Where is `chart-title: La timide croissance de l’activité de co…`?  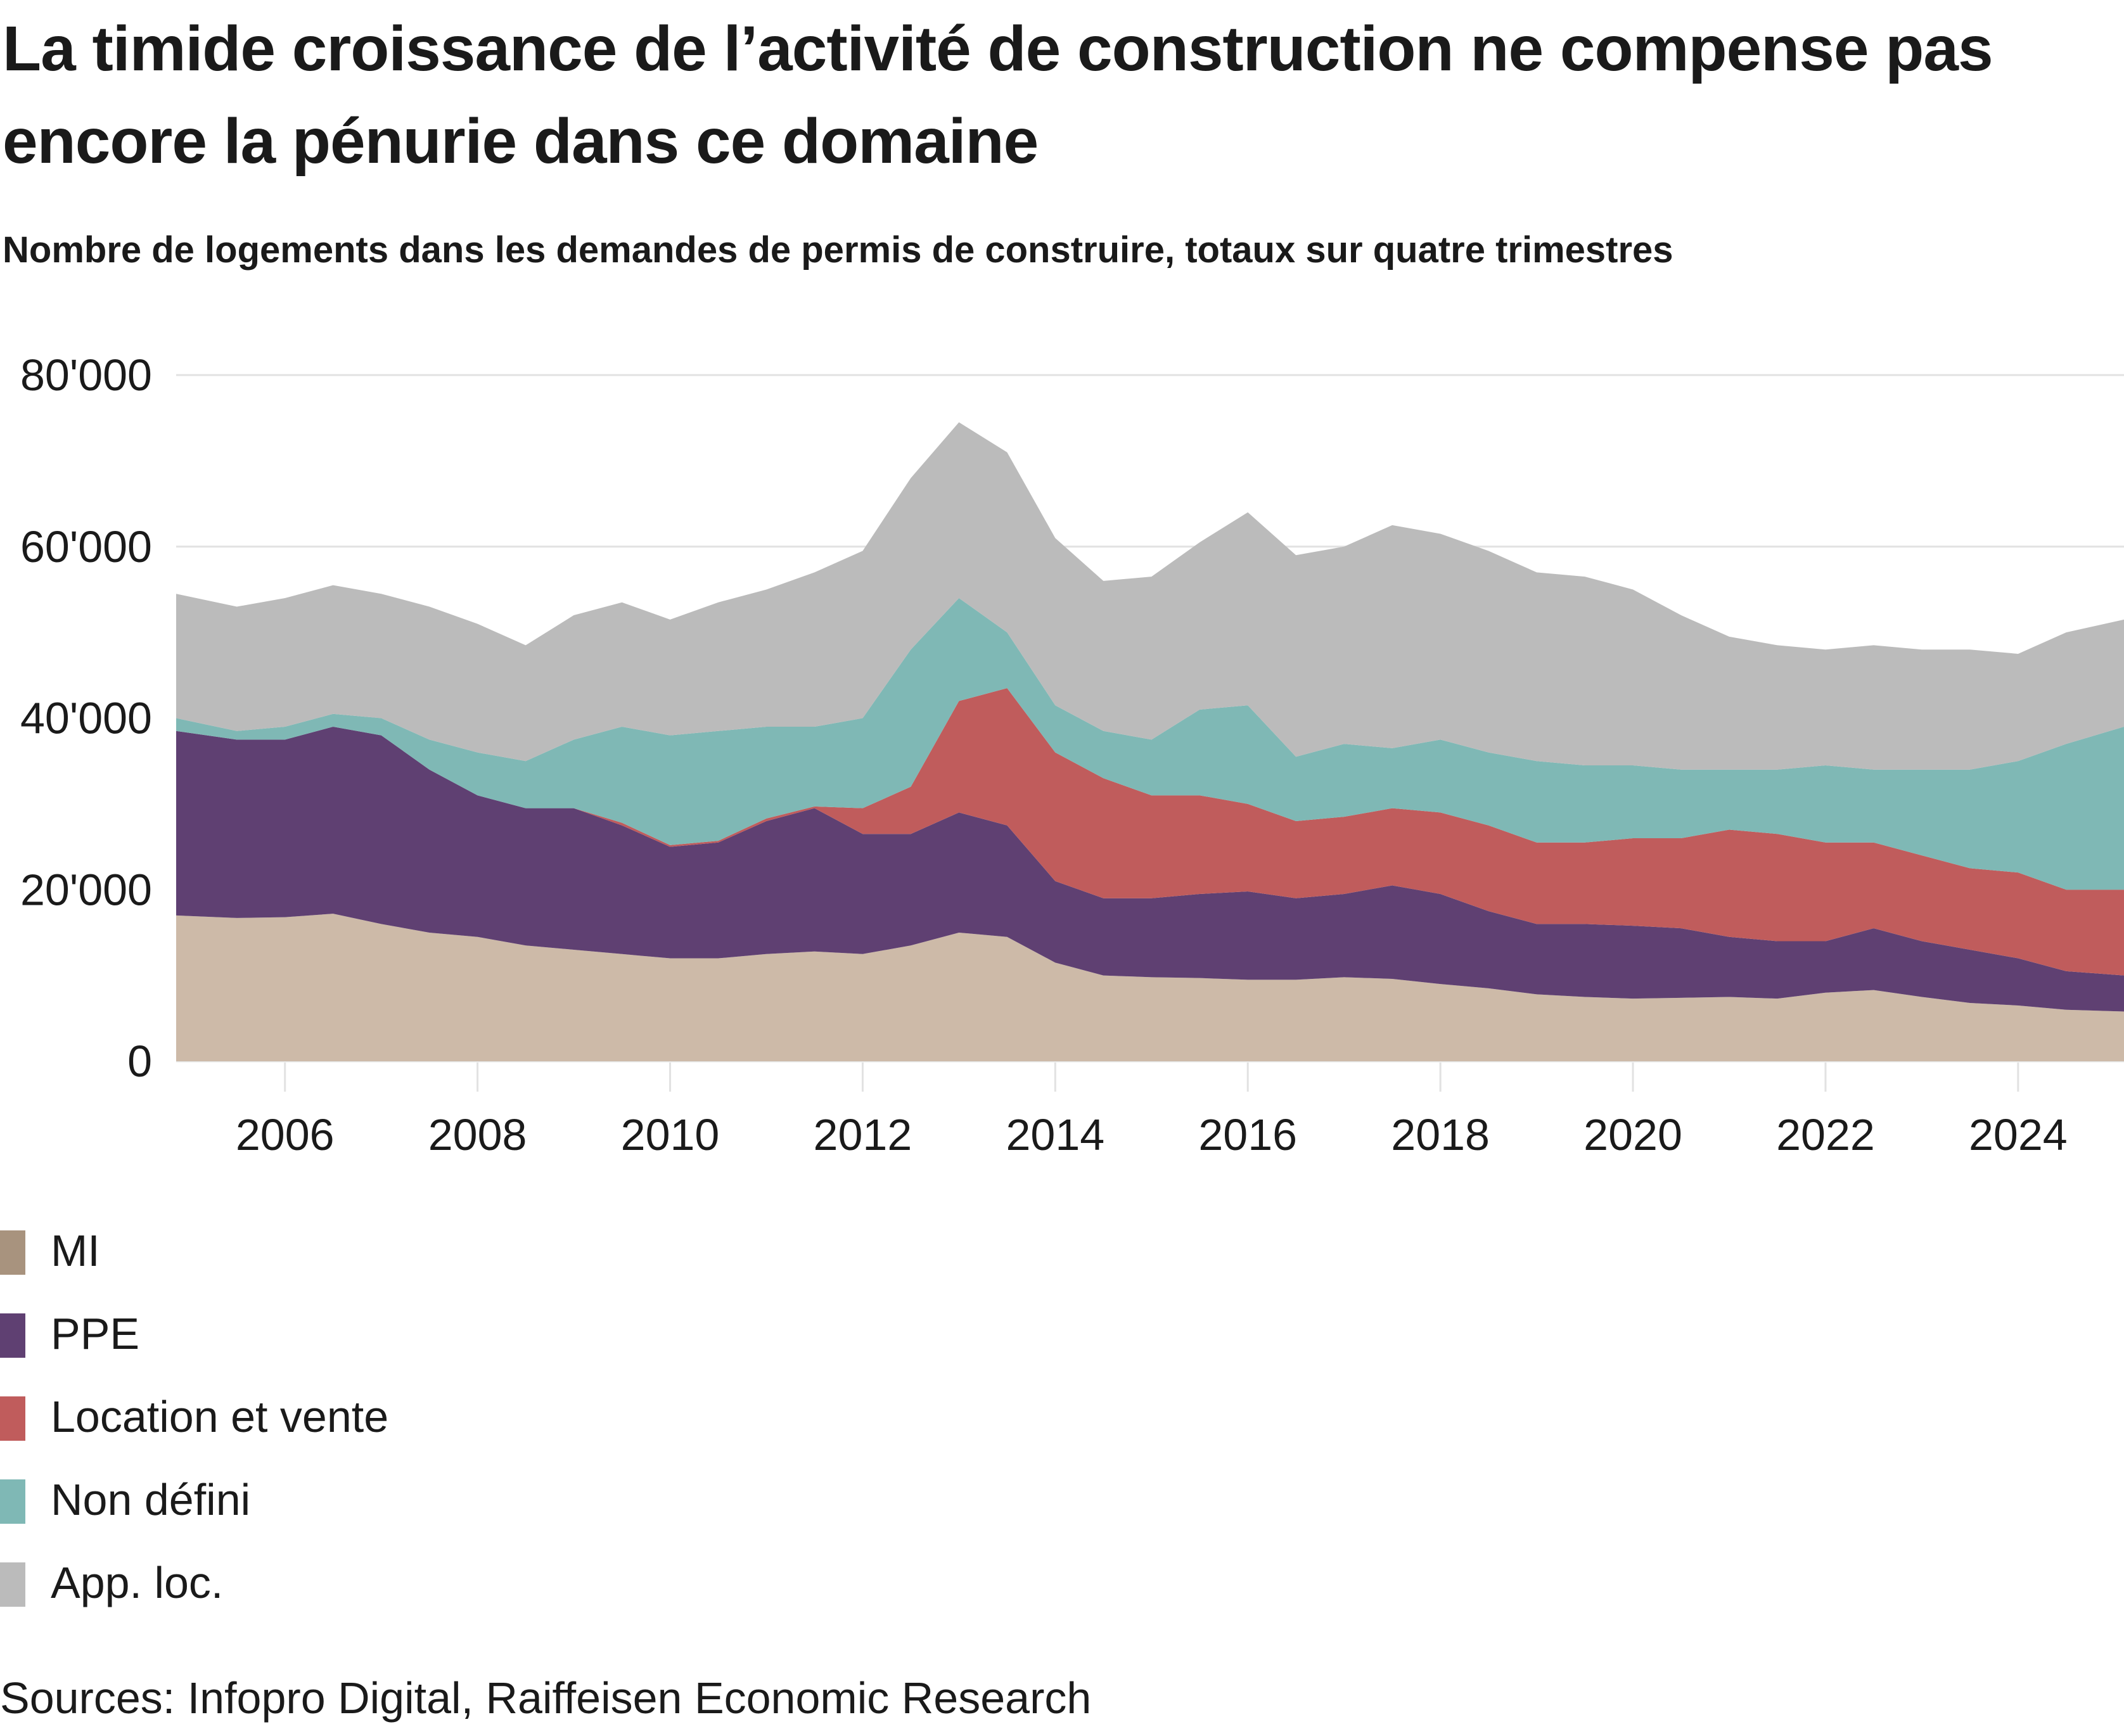 chart-title: La timide croissance de l’activité de co… is located at coordinates (998, 95).